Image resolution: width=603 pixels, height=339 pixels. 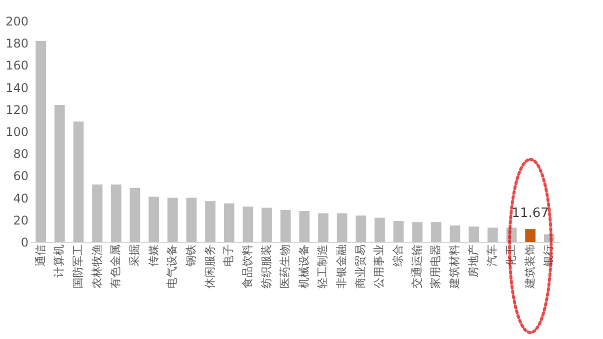 I want to click on y-tick-label: 200, so click(x=17, y=21).